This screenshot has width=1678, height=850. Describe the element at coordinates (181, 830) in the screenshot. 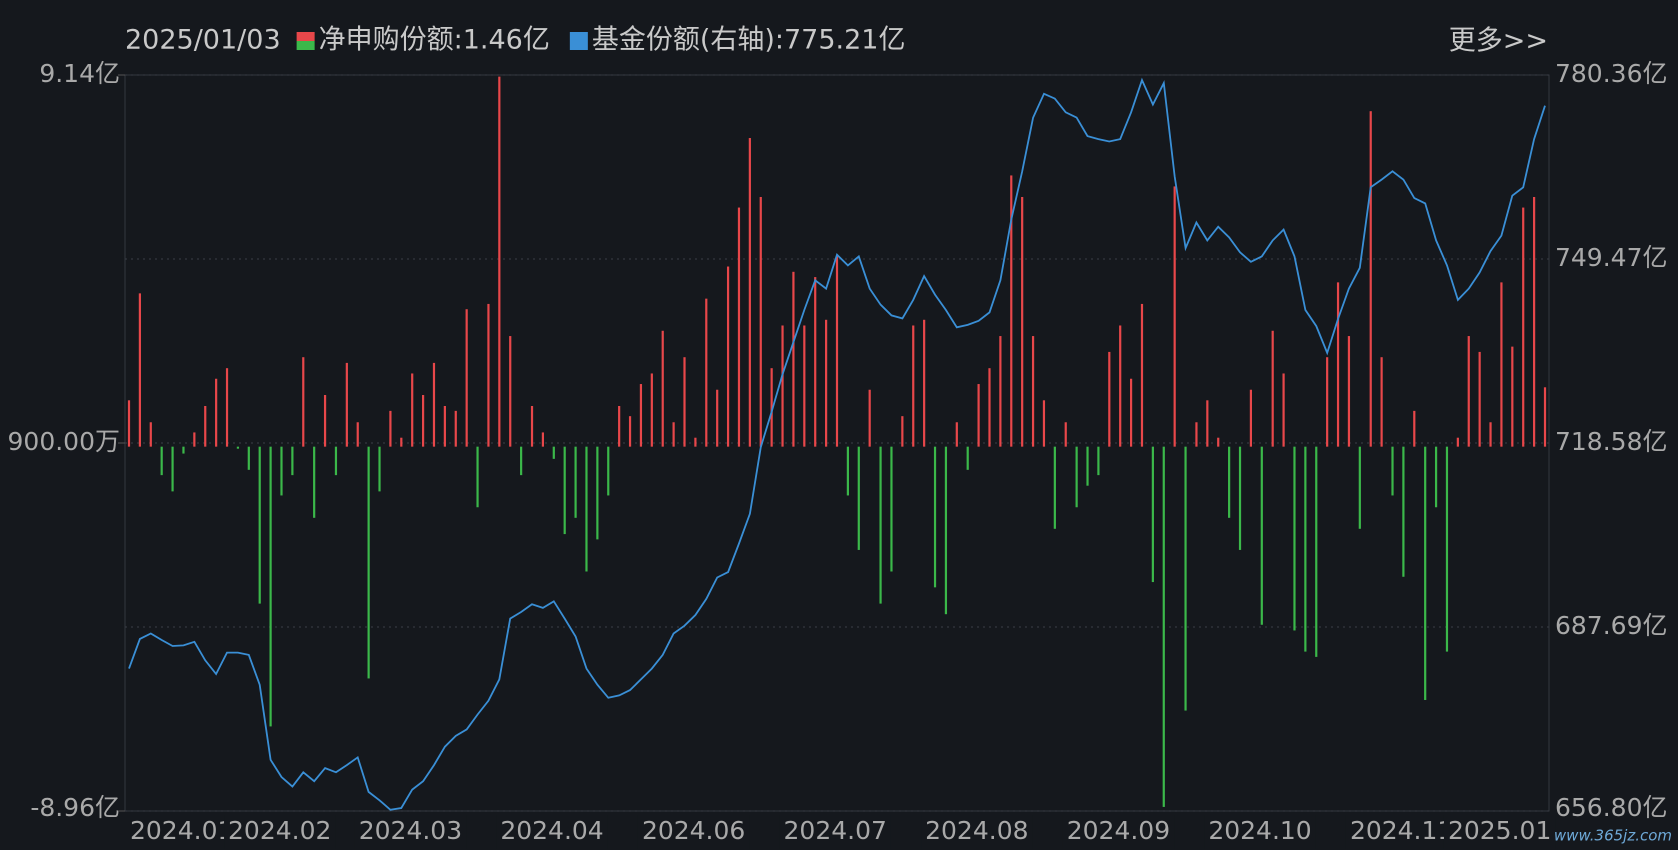

I see `x-tick-label: 2024.01` at that location.